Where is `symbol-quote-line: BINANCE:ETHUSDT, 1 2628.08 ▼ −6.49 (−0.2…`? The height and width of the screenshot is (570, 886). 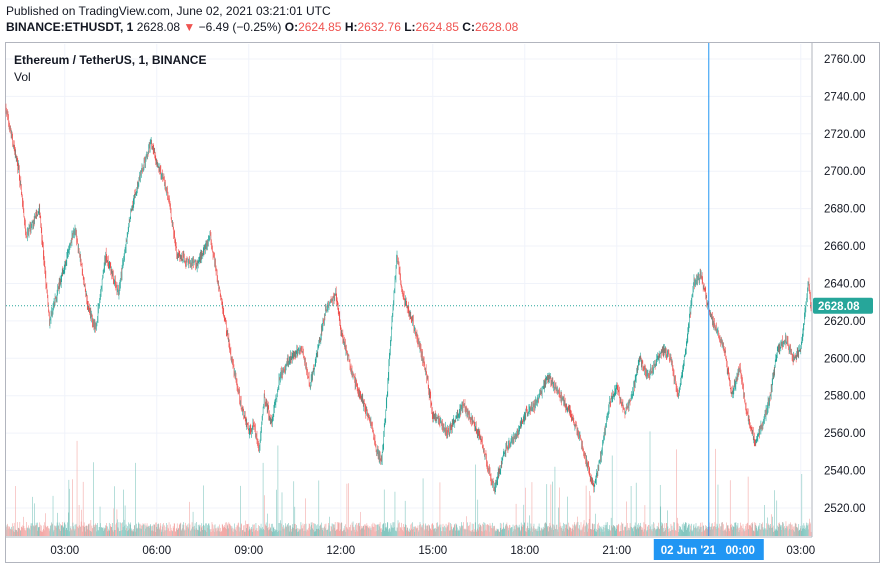
symbol-quote-line: BINANCE:ETHUSDT, 1 2628.08 ▼ −6.49 (−0.2… is located at coordinates (262, 27).